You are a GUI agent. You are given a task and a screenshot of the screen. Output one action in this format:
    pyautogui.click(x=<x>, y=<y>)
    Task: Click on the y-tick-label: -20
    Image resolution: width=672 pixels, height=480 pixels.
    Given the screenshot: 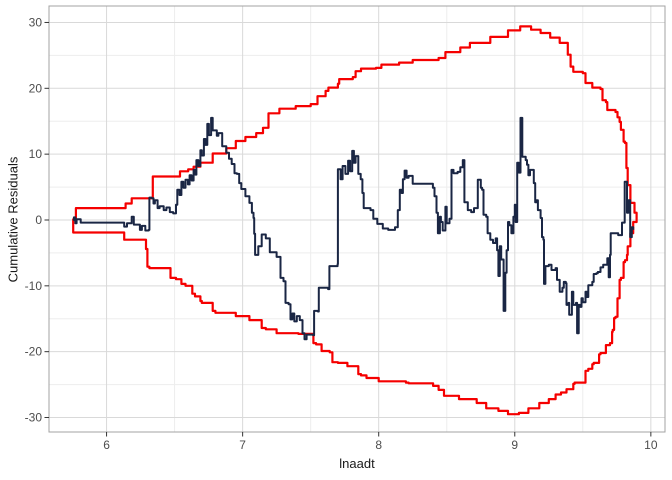 What is the action you would take?
    pyautogui.click(x=34, y=352)
    